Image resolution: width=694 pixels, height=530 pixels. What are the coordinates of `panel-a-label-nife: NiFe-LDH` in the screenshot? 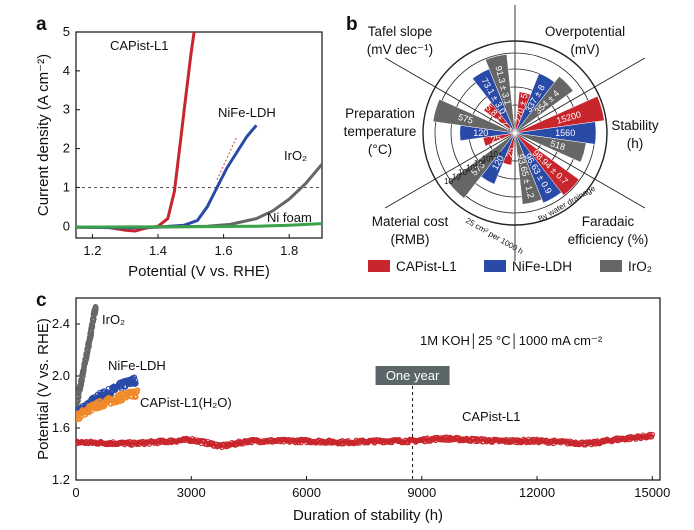 It's located at (247, 112).